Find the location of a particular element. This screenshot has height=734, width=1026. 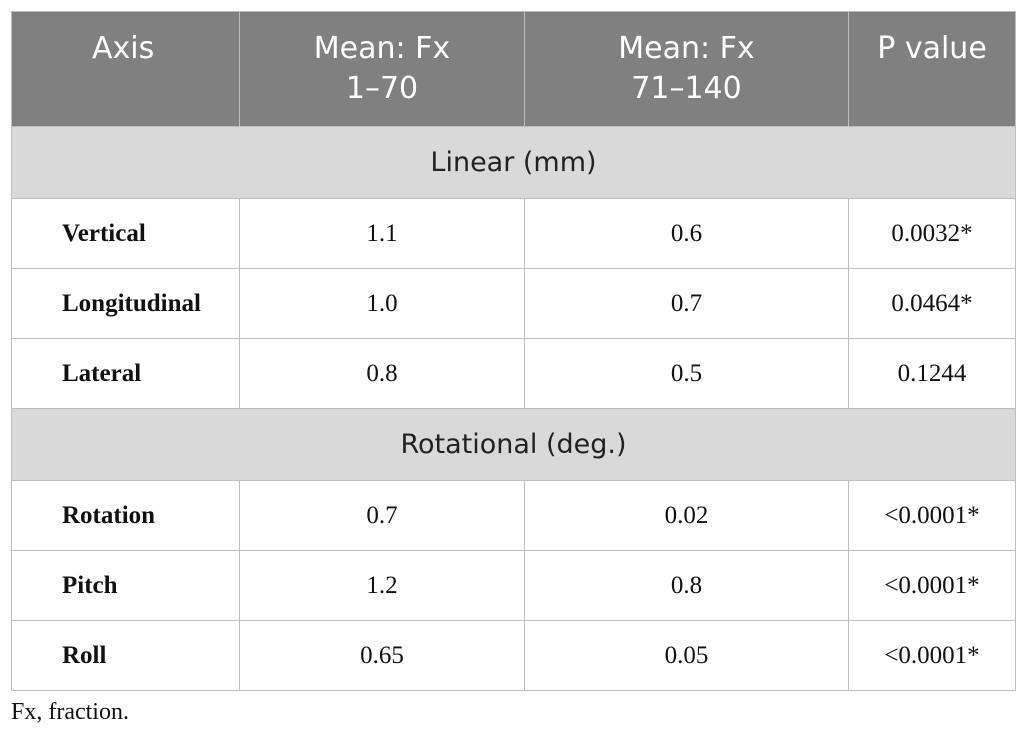

row-label: Pitch is located at coordinates (125, 585).